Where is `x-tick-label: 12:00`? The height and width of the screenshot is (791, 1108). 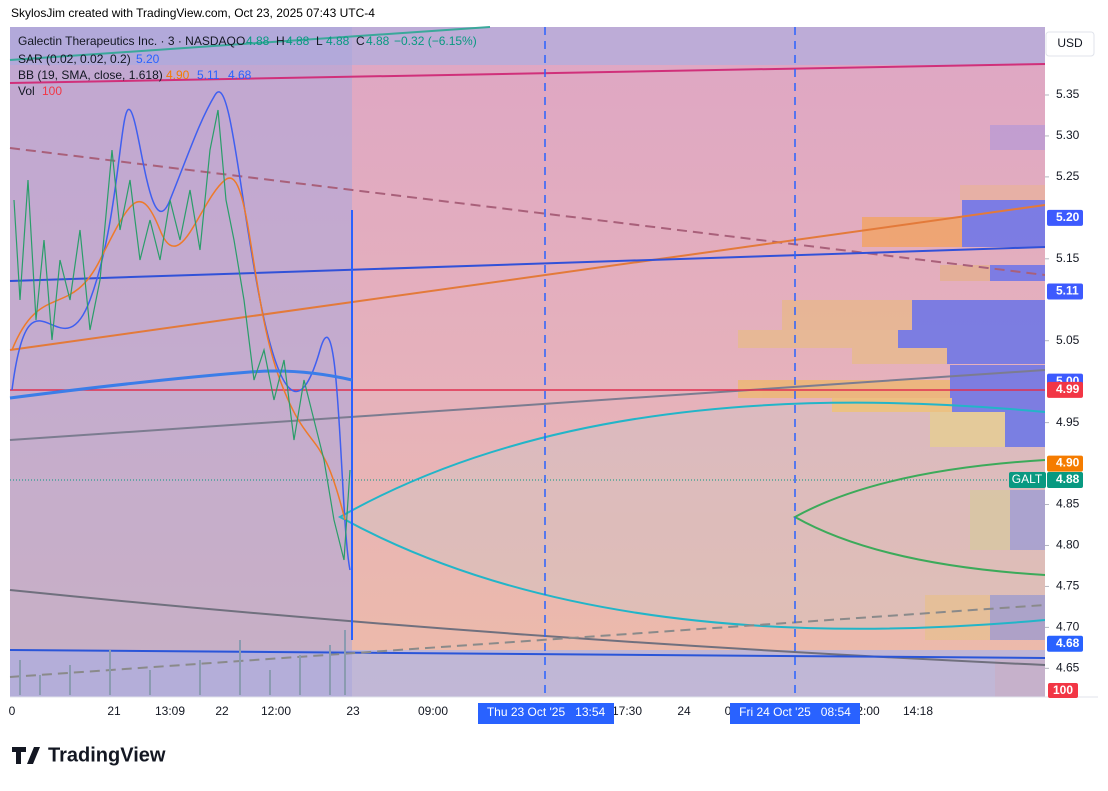 x-tick-label: 12:00 is located at coordinates (276, 711).